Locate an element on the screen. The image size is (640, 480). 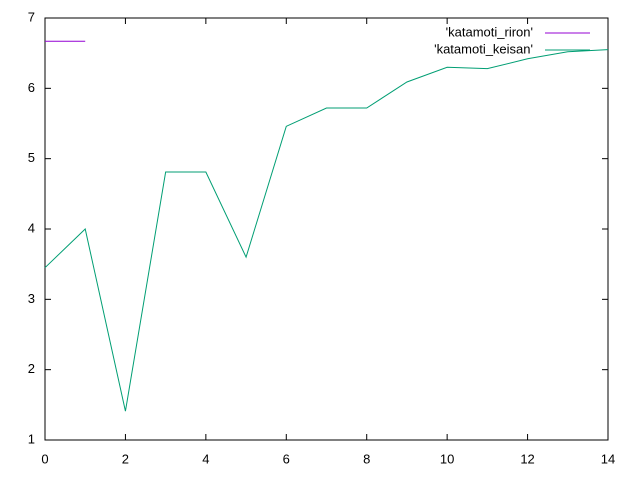
y-tick-label: 7 is located at coordinates (31, 16).